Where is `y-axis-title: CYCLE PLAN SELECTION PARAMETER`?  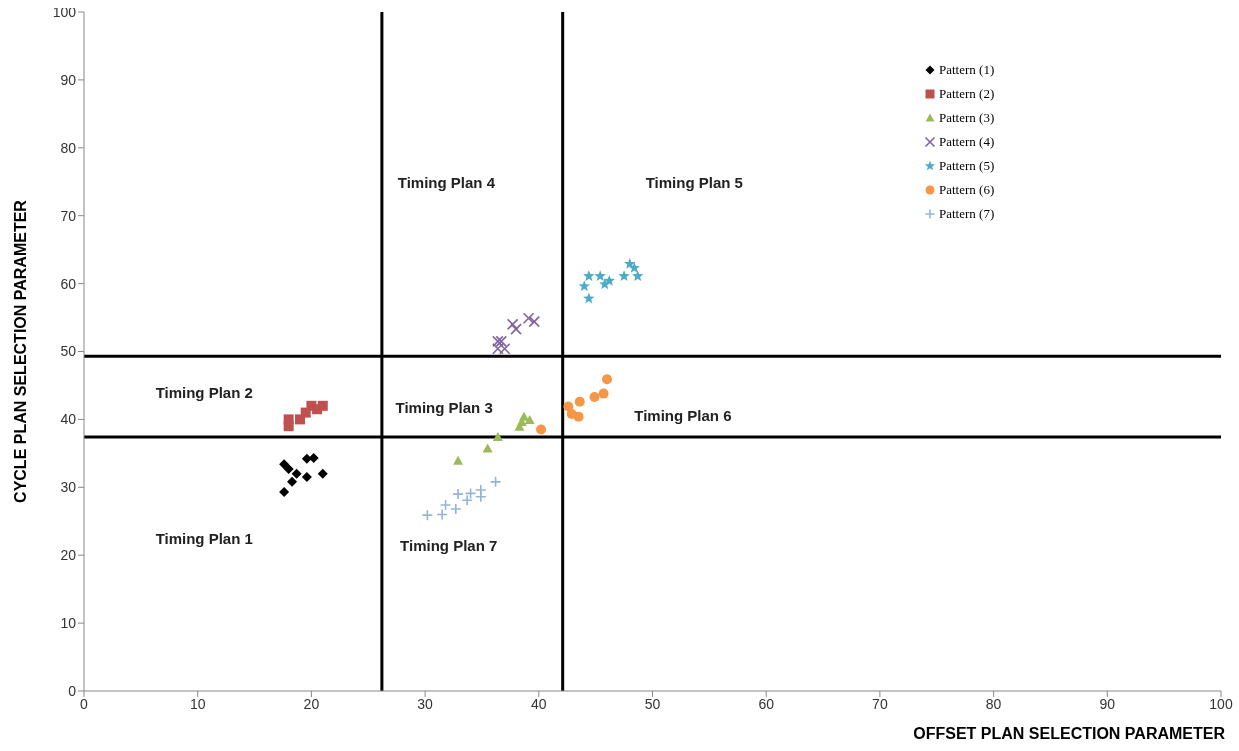
y-axis-title: CYCLE PLAN SELECTION PARAMETER is located at coordinates (20, 351).